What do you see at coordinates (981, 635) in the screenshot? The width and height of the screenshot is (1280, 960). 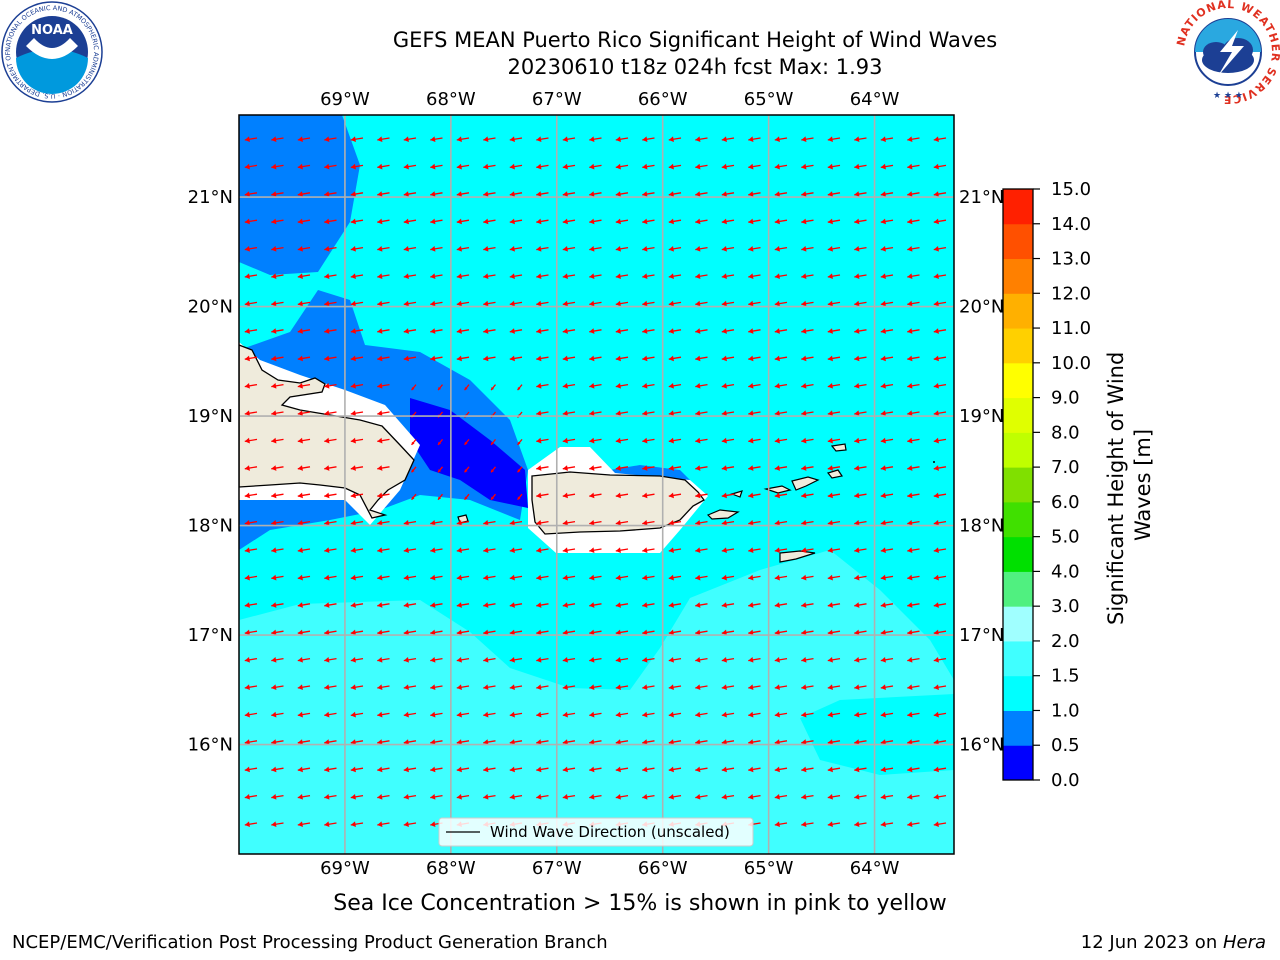 I see `right-lat-label: 17°N` at bounding box center [981, 635].